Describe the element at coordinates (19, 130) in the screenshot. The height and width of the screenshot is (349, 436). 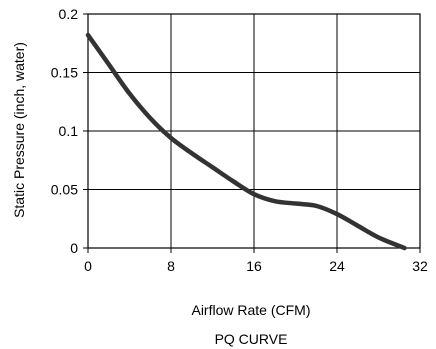
I see `y-axis-title: Static Pressure (inch, water)` at that location.